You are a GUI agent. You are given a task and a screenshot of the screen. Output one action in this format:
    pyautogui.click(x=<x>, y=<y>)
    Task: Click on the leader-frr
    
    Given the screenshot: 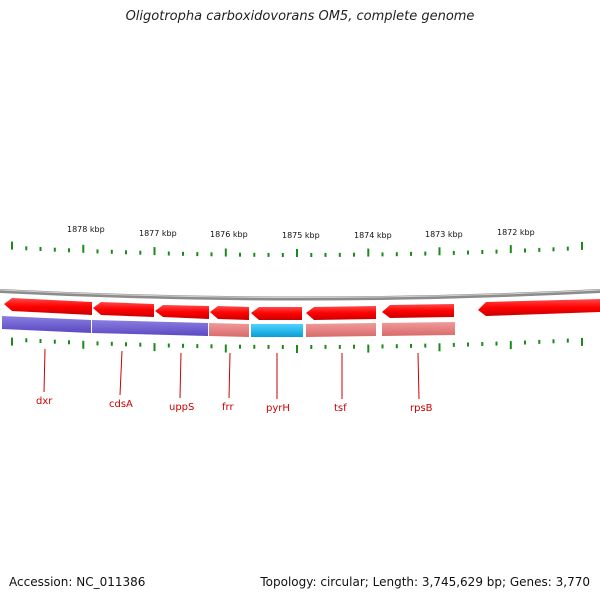 What is the action you would take?
    pyautogui.click(x=229, y=375)
    